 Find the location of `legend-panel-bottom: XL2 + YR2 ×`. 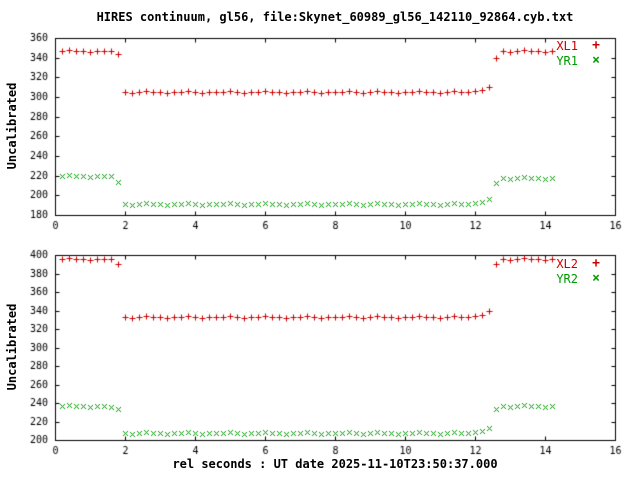

legend-panel-bottom: XL2 + YR2 × is located at coordinates (581, 271).